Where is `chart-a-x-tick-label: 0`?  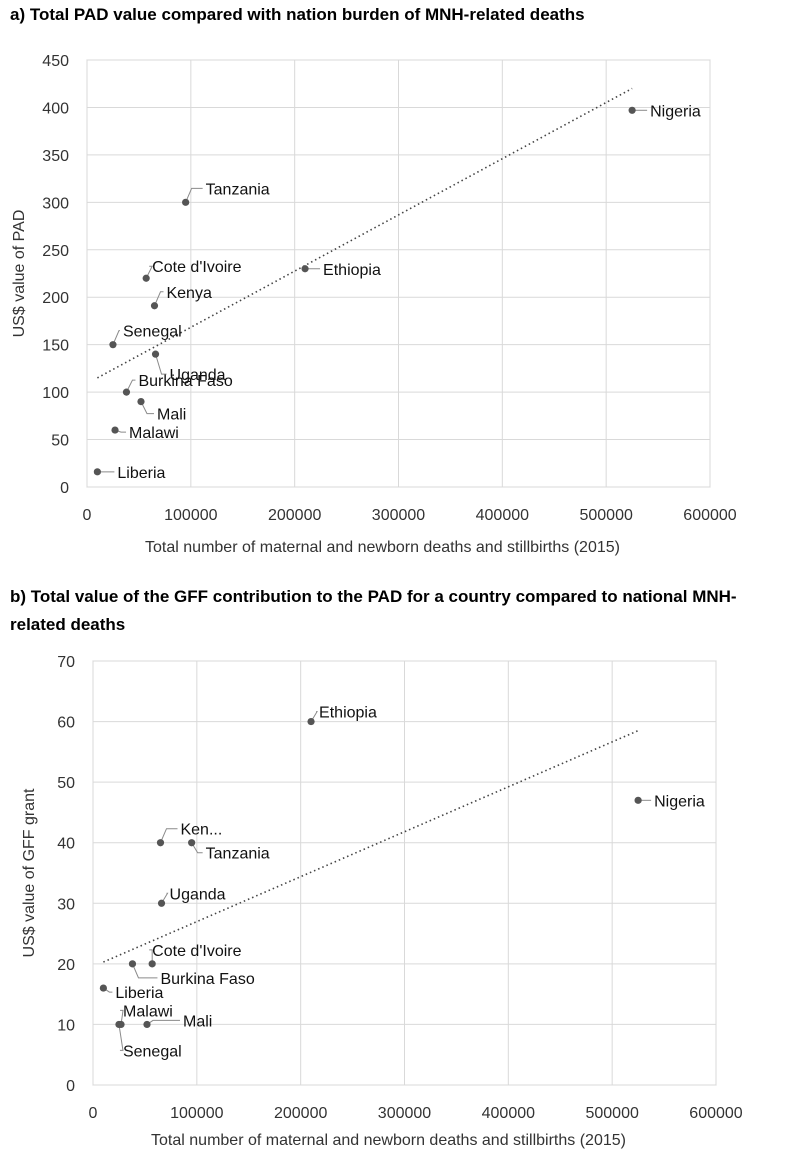
chart-a-x-tick-label: 0 is located at coordinates (87, 515).